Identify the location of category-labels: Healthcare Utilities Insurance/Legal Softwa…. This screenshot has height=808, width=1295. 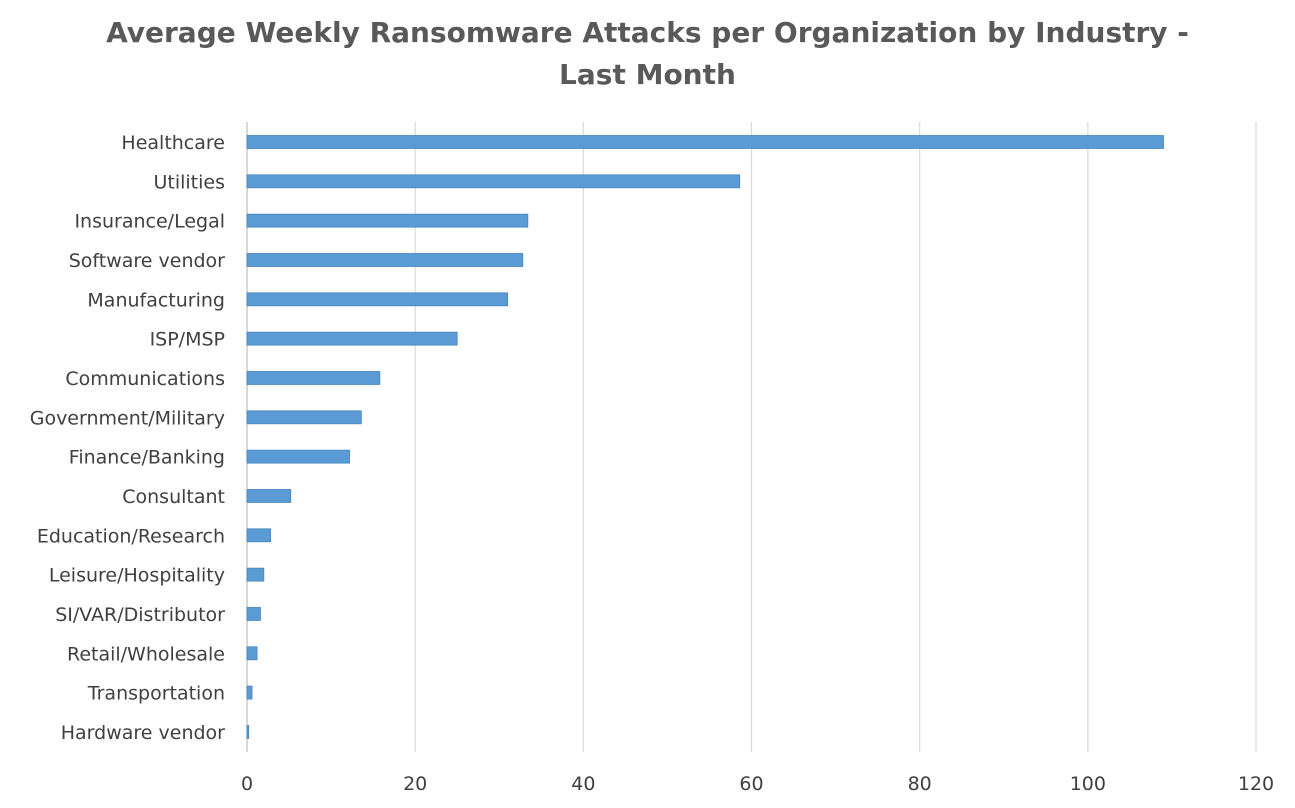
(127, 438).